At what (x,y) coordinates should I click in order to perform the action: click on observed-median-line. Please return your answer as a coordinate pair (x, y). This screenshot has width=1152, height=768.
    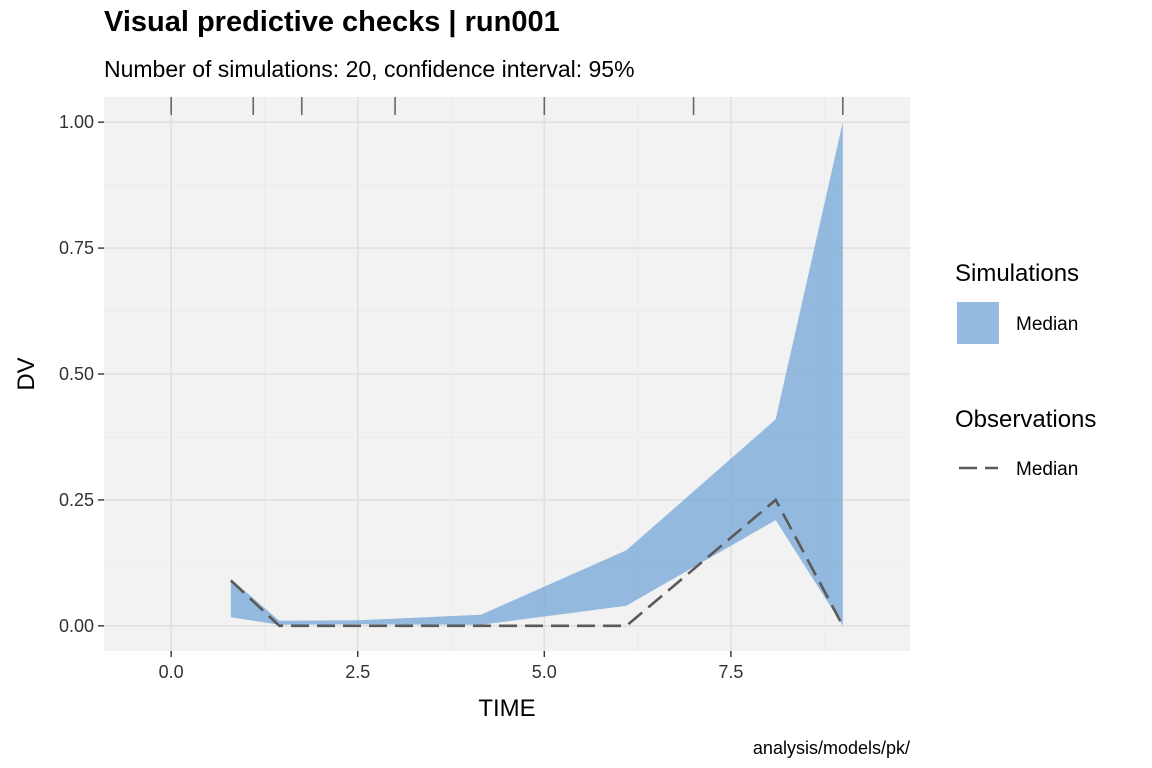
    Looking at the image, I should click on (537, 562).